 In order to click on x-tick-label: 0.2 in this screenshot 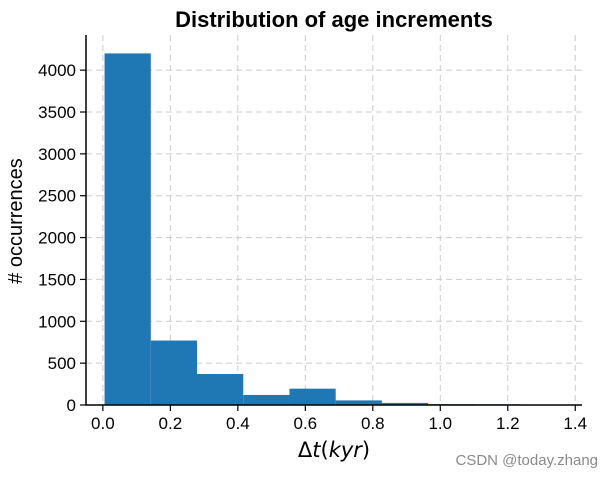, I will do `click(171, 423)`.